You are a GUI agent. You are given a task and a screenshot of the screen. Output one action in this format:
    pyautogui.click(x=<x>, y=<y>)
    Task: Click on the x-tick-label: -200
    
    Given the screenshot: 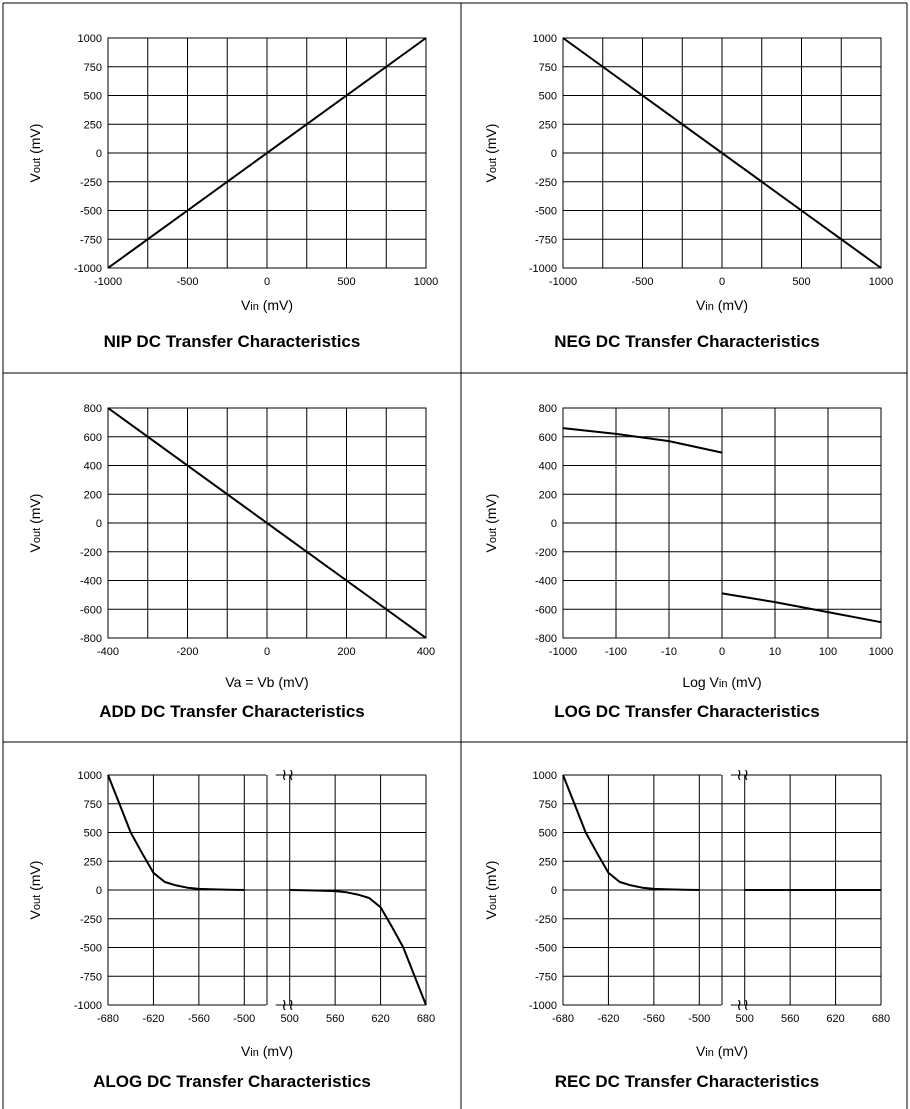 What is the action you would take?
    pyautogui.click(x=187, y=652)
    